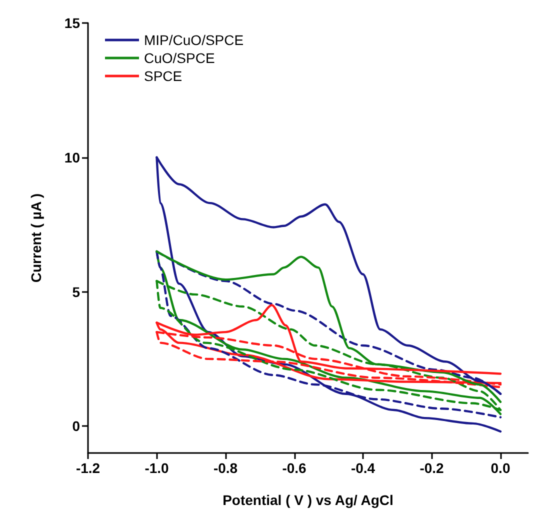 The height and width of the screenshot is (531, 558). What do you see at coordinates (194, 40) in the screenshot?
I see `legend-label: MIP/CuO/SPCE` at bounding box center [194, 40].